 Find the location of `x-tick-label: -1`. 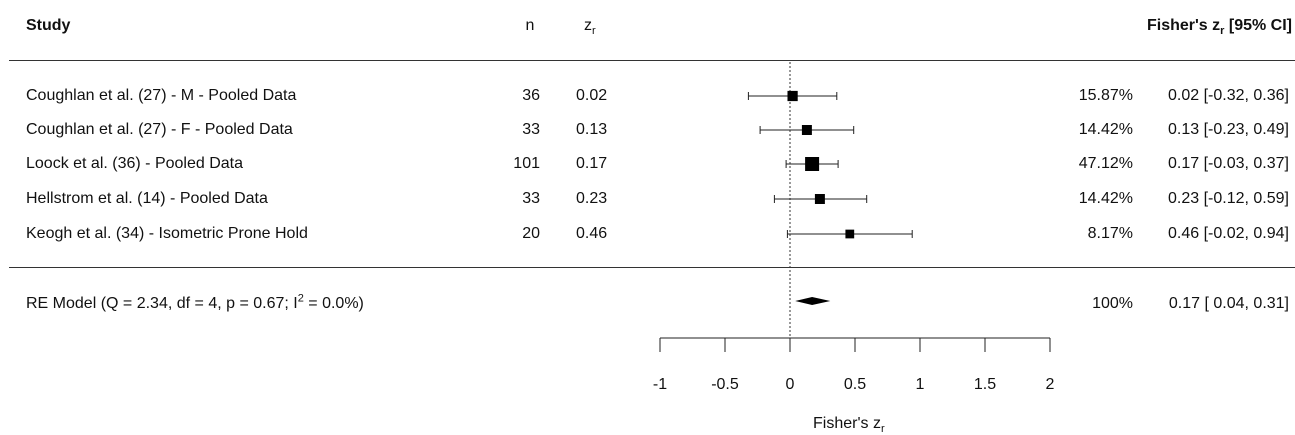

x-tick-label: -1 is located at coordinates (660, 384).